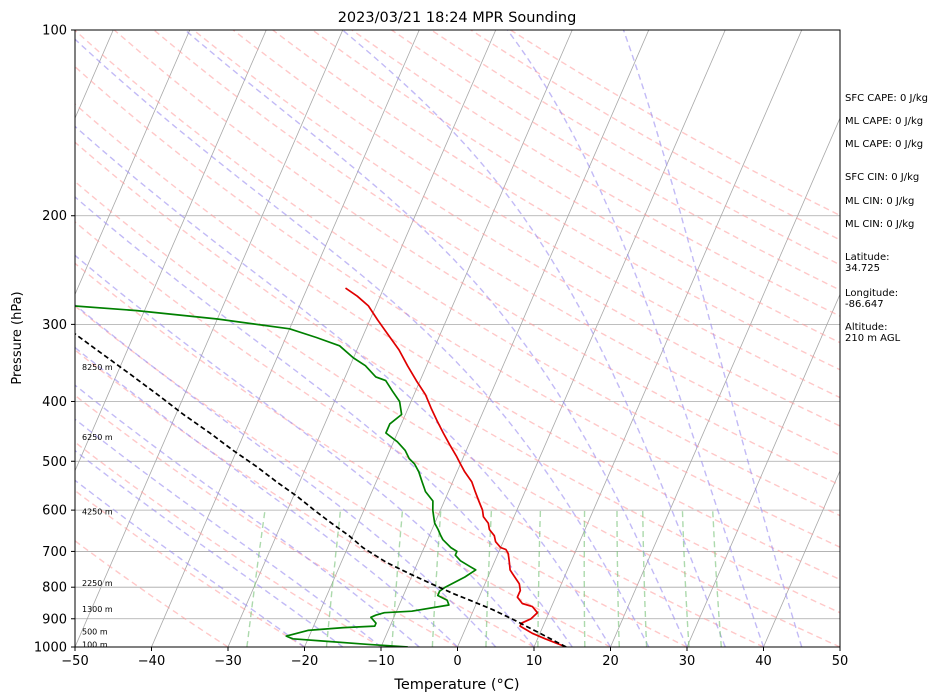  I want to click on x-axis-label: Temperature (°C), so click(456, 685).